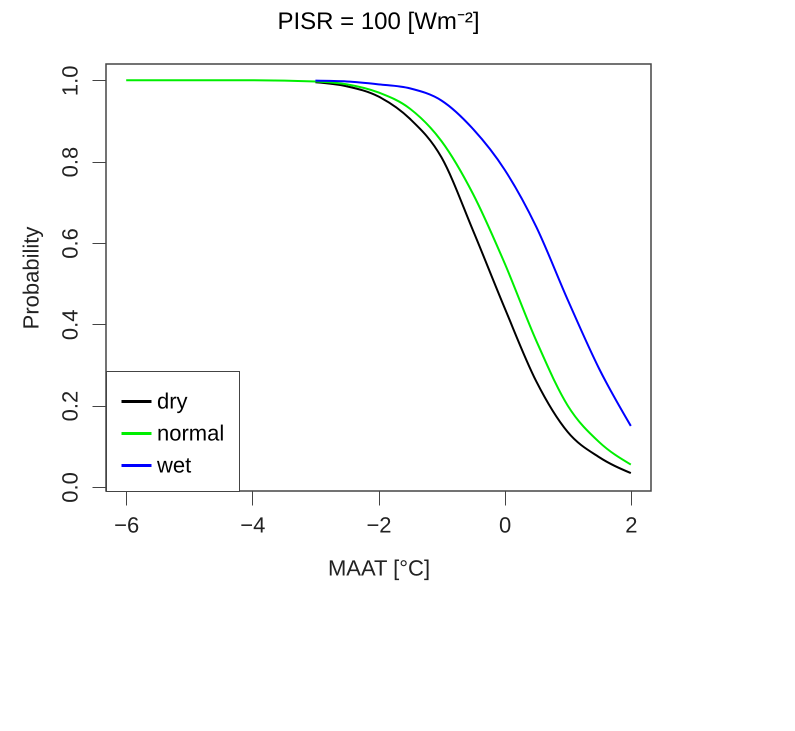 The height and width of the screenshot is (731, 795). What do you see at coordinates (505, 525) in the screenshot?
I see `x-tick-label: 0` at bounding box center [505, 525].